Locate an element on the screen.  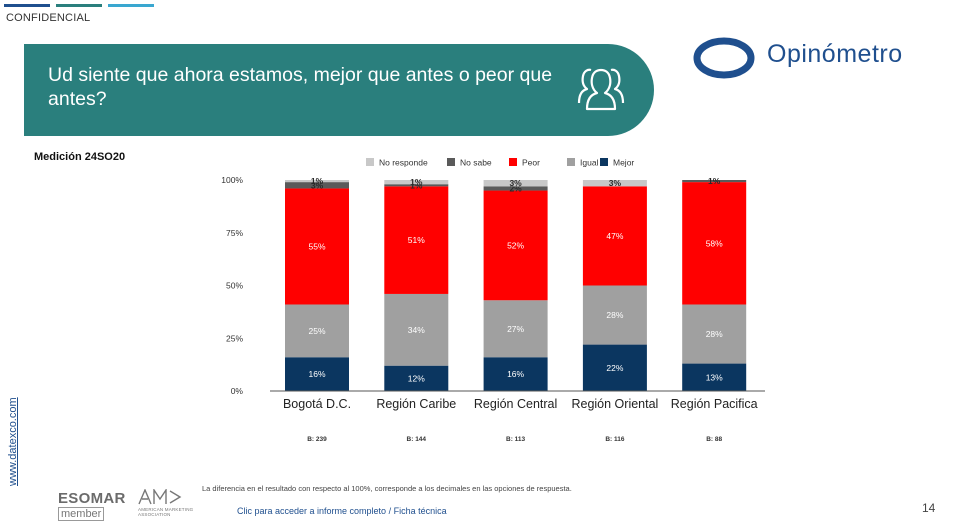
side-website-link: www.datexco.com is located at coordinates (13, 441).